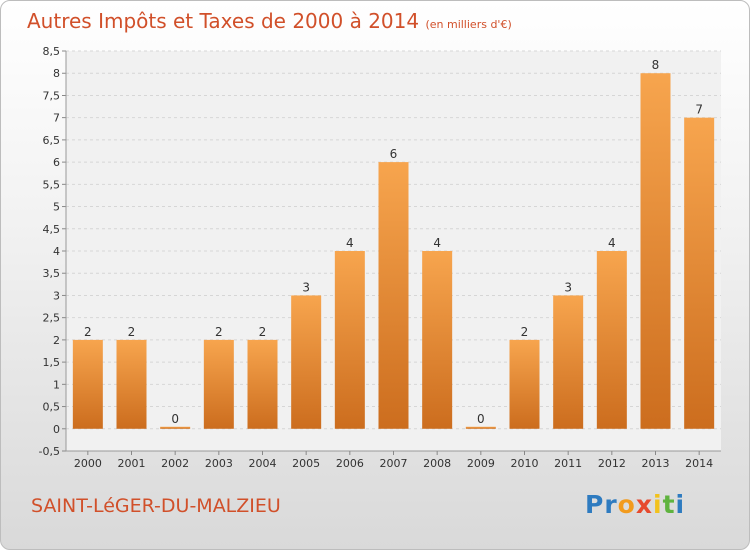  What do you see at coordinates (52, 51) in the screenshot?
I see `y-tick-label: 8,5` at bounding box center [52, 51].